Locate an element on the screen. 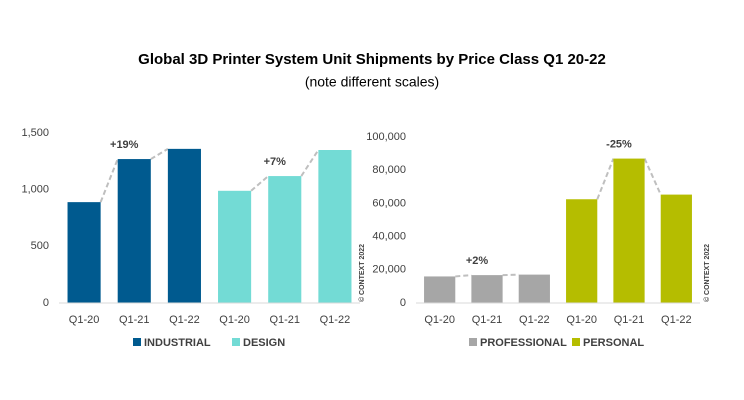 The height and width of the screenshot is (400, 744). y-tick-label: 40,000 is located at coordinates (389, 237).